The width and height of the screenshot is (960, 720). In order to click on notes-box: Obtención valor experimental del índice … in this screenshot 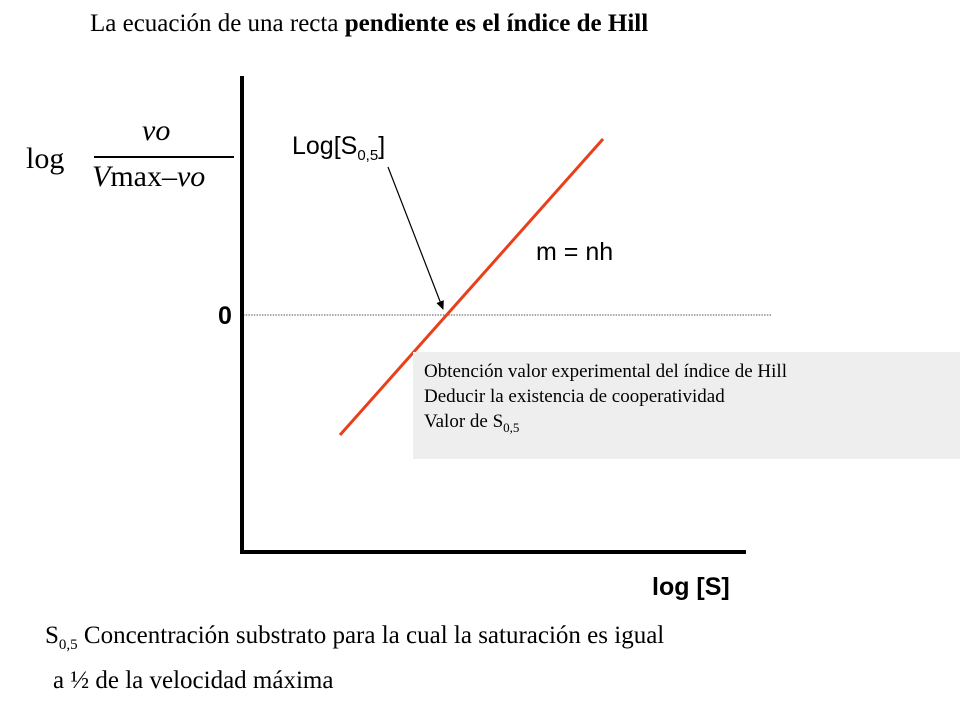, I will do `click(686, 405)`.